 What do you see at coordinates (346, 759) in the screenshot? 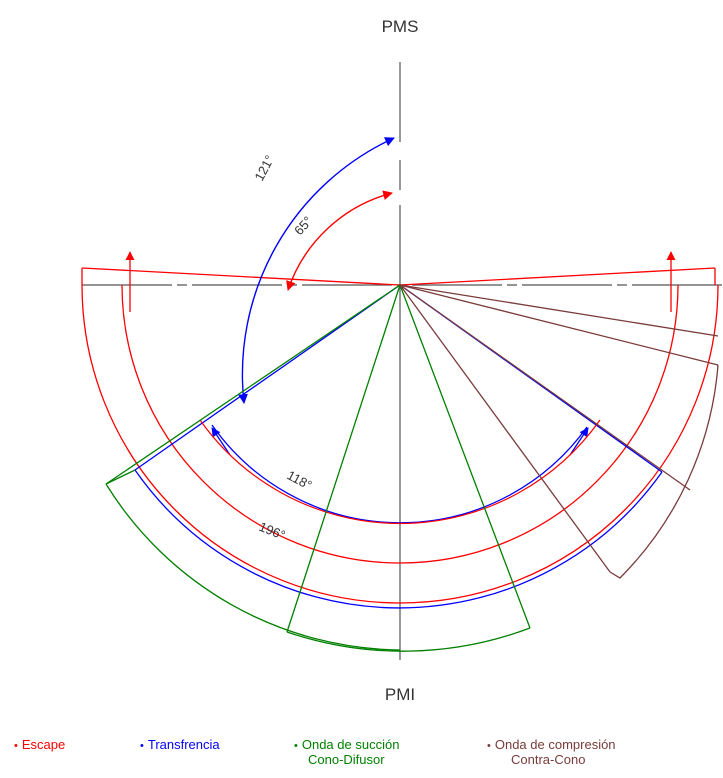
I see `legend-sublabel: Cono-Difusor` at bounding box center [346, 759].